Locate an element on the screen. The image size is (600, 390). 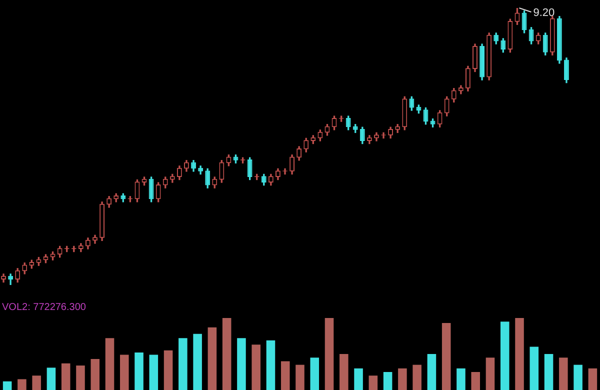
chart-title: VOL2: 772276.300 is located at coordinates (44, 307).